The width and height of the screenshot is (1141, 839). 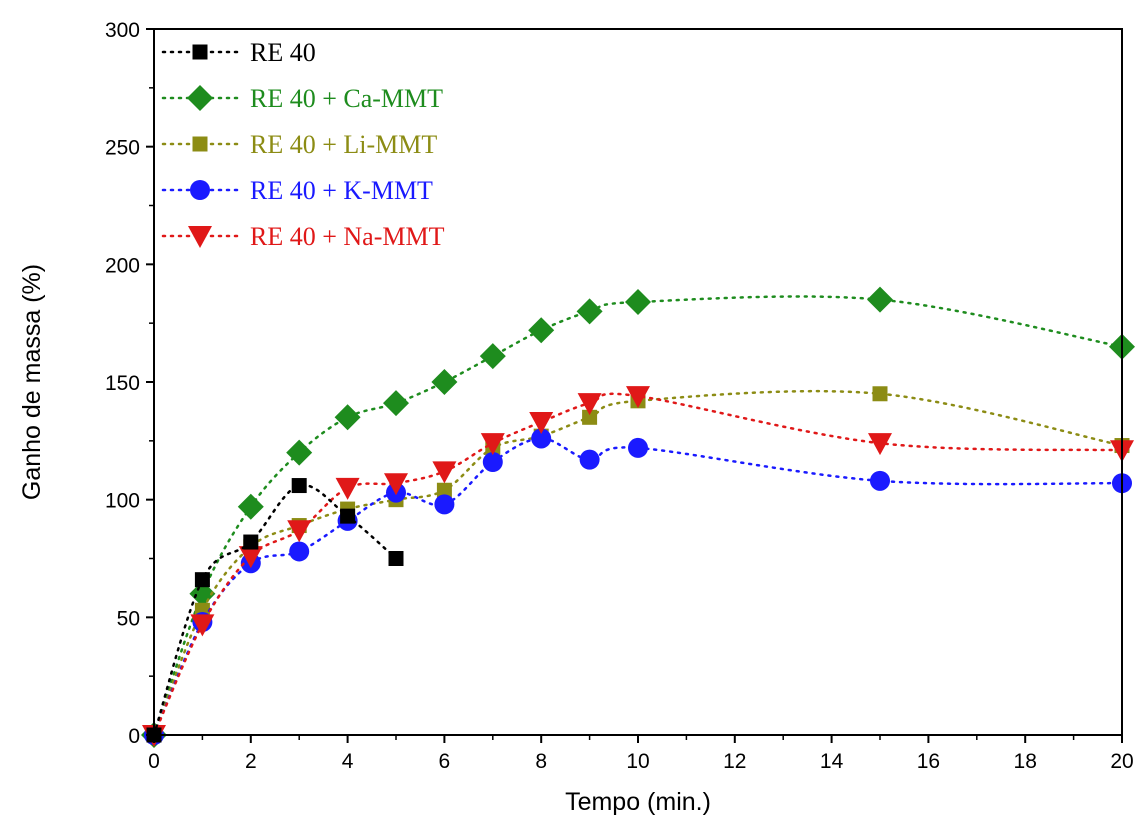 I want to click on y-tick-label-4: 200, so click(x=122, y=265).